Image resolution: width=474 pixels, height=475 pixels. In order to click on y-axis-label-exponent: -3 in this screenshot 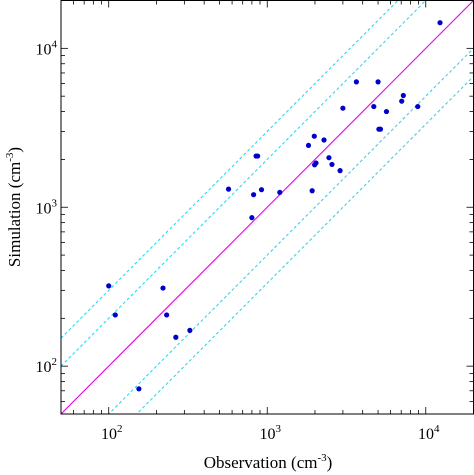, I will do `click(10, 157)`.